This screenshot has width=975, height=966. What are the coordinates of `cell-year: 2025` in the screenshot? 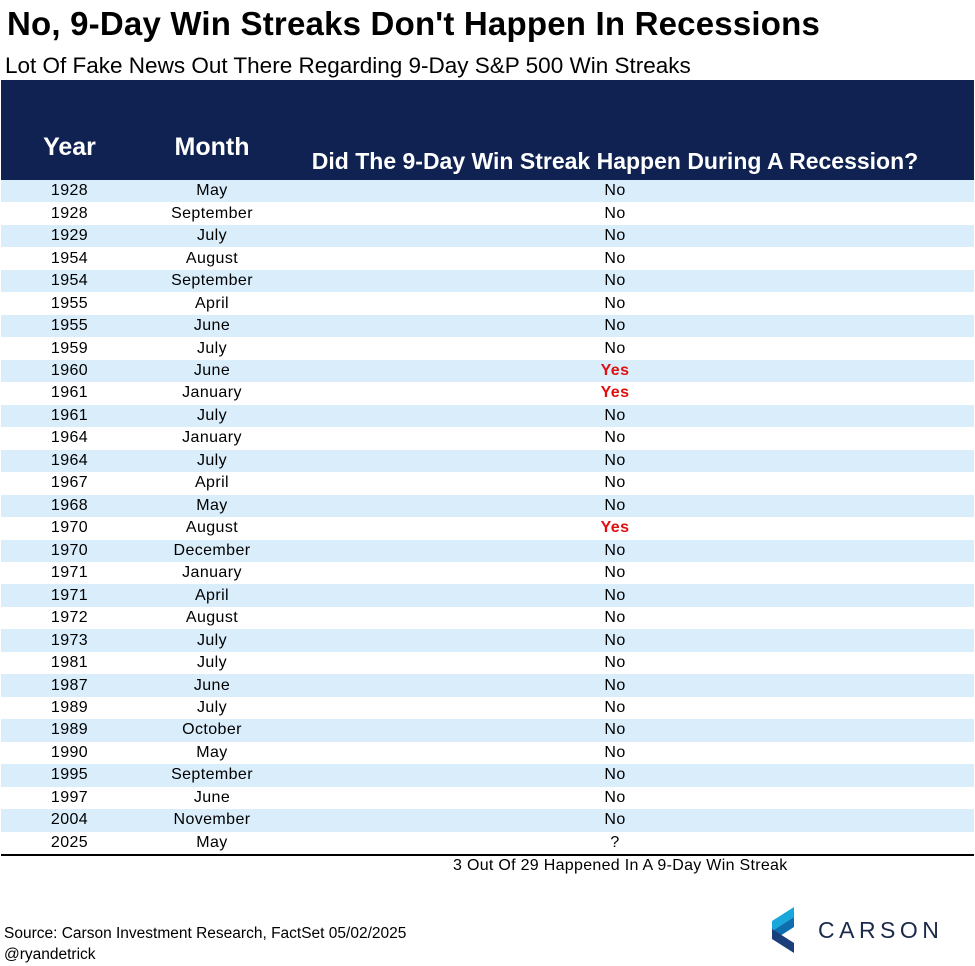 It's located at (69, 843).